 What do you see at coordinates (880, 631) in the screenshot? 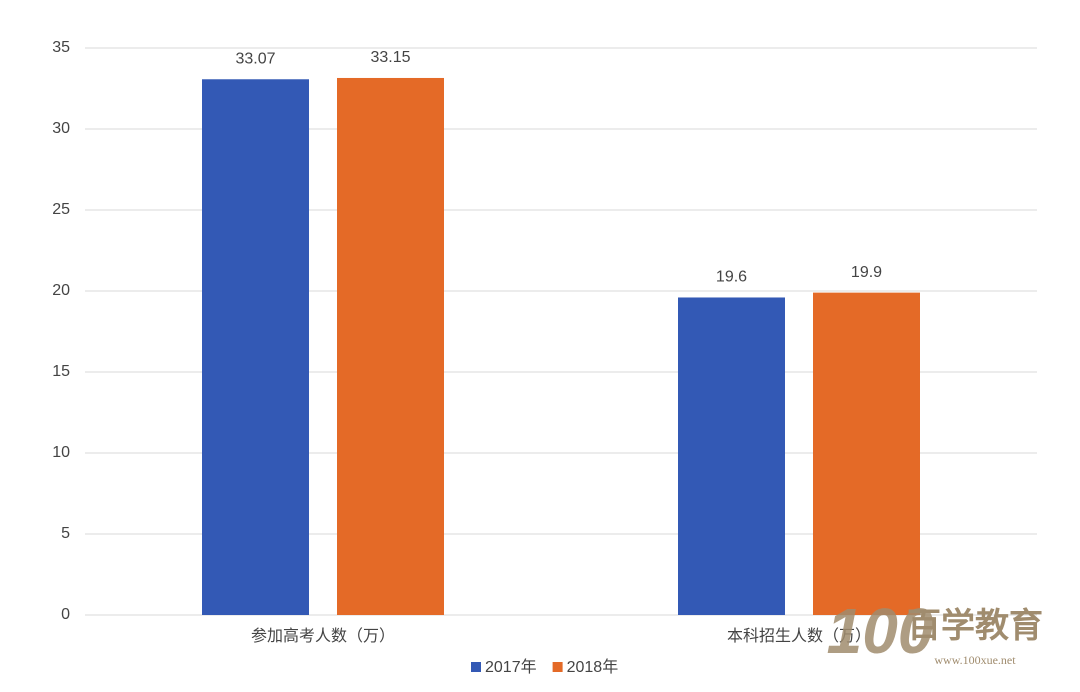
I see `watermark-logo: 100` at bounding box center [880, 631].